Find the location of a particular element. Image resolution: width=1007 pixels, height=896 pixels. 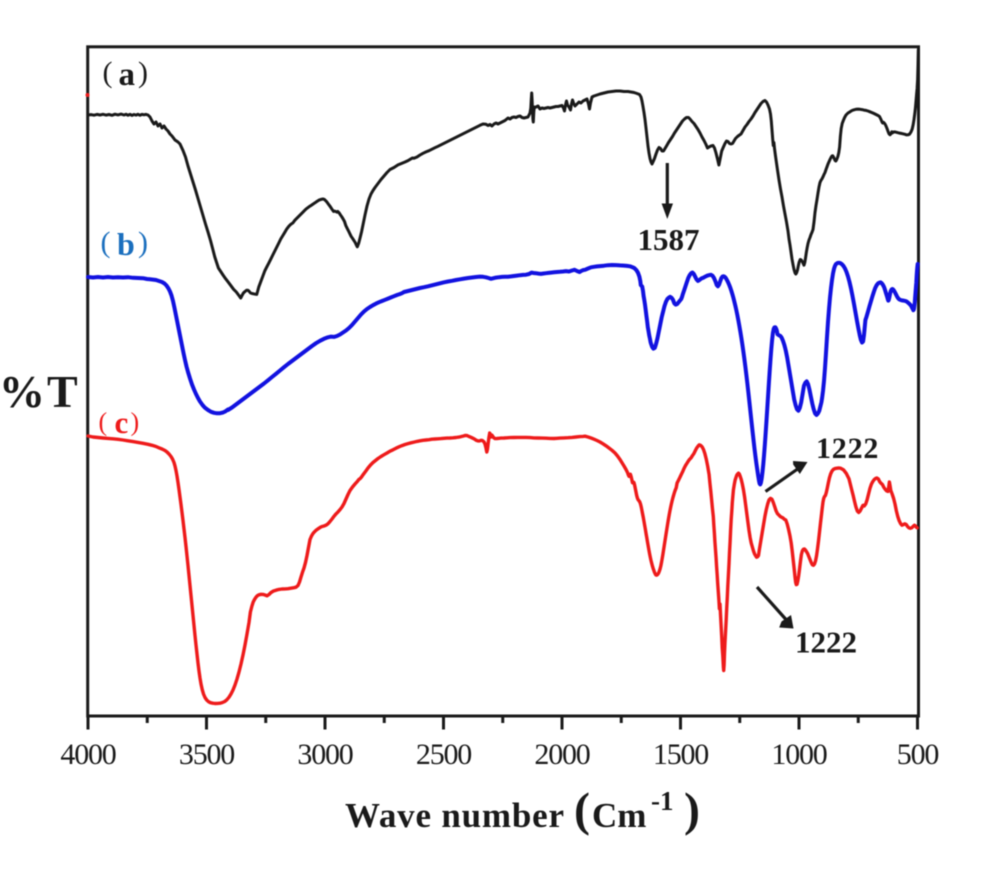

svg-text: %T is located at coordinates (40, 391).